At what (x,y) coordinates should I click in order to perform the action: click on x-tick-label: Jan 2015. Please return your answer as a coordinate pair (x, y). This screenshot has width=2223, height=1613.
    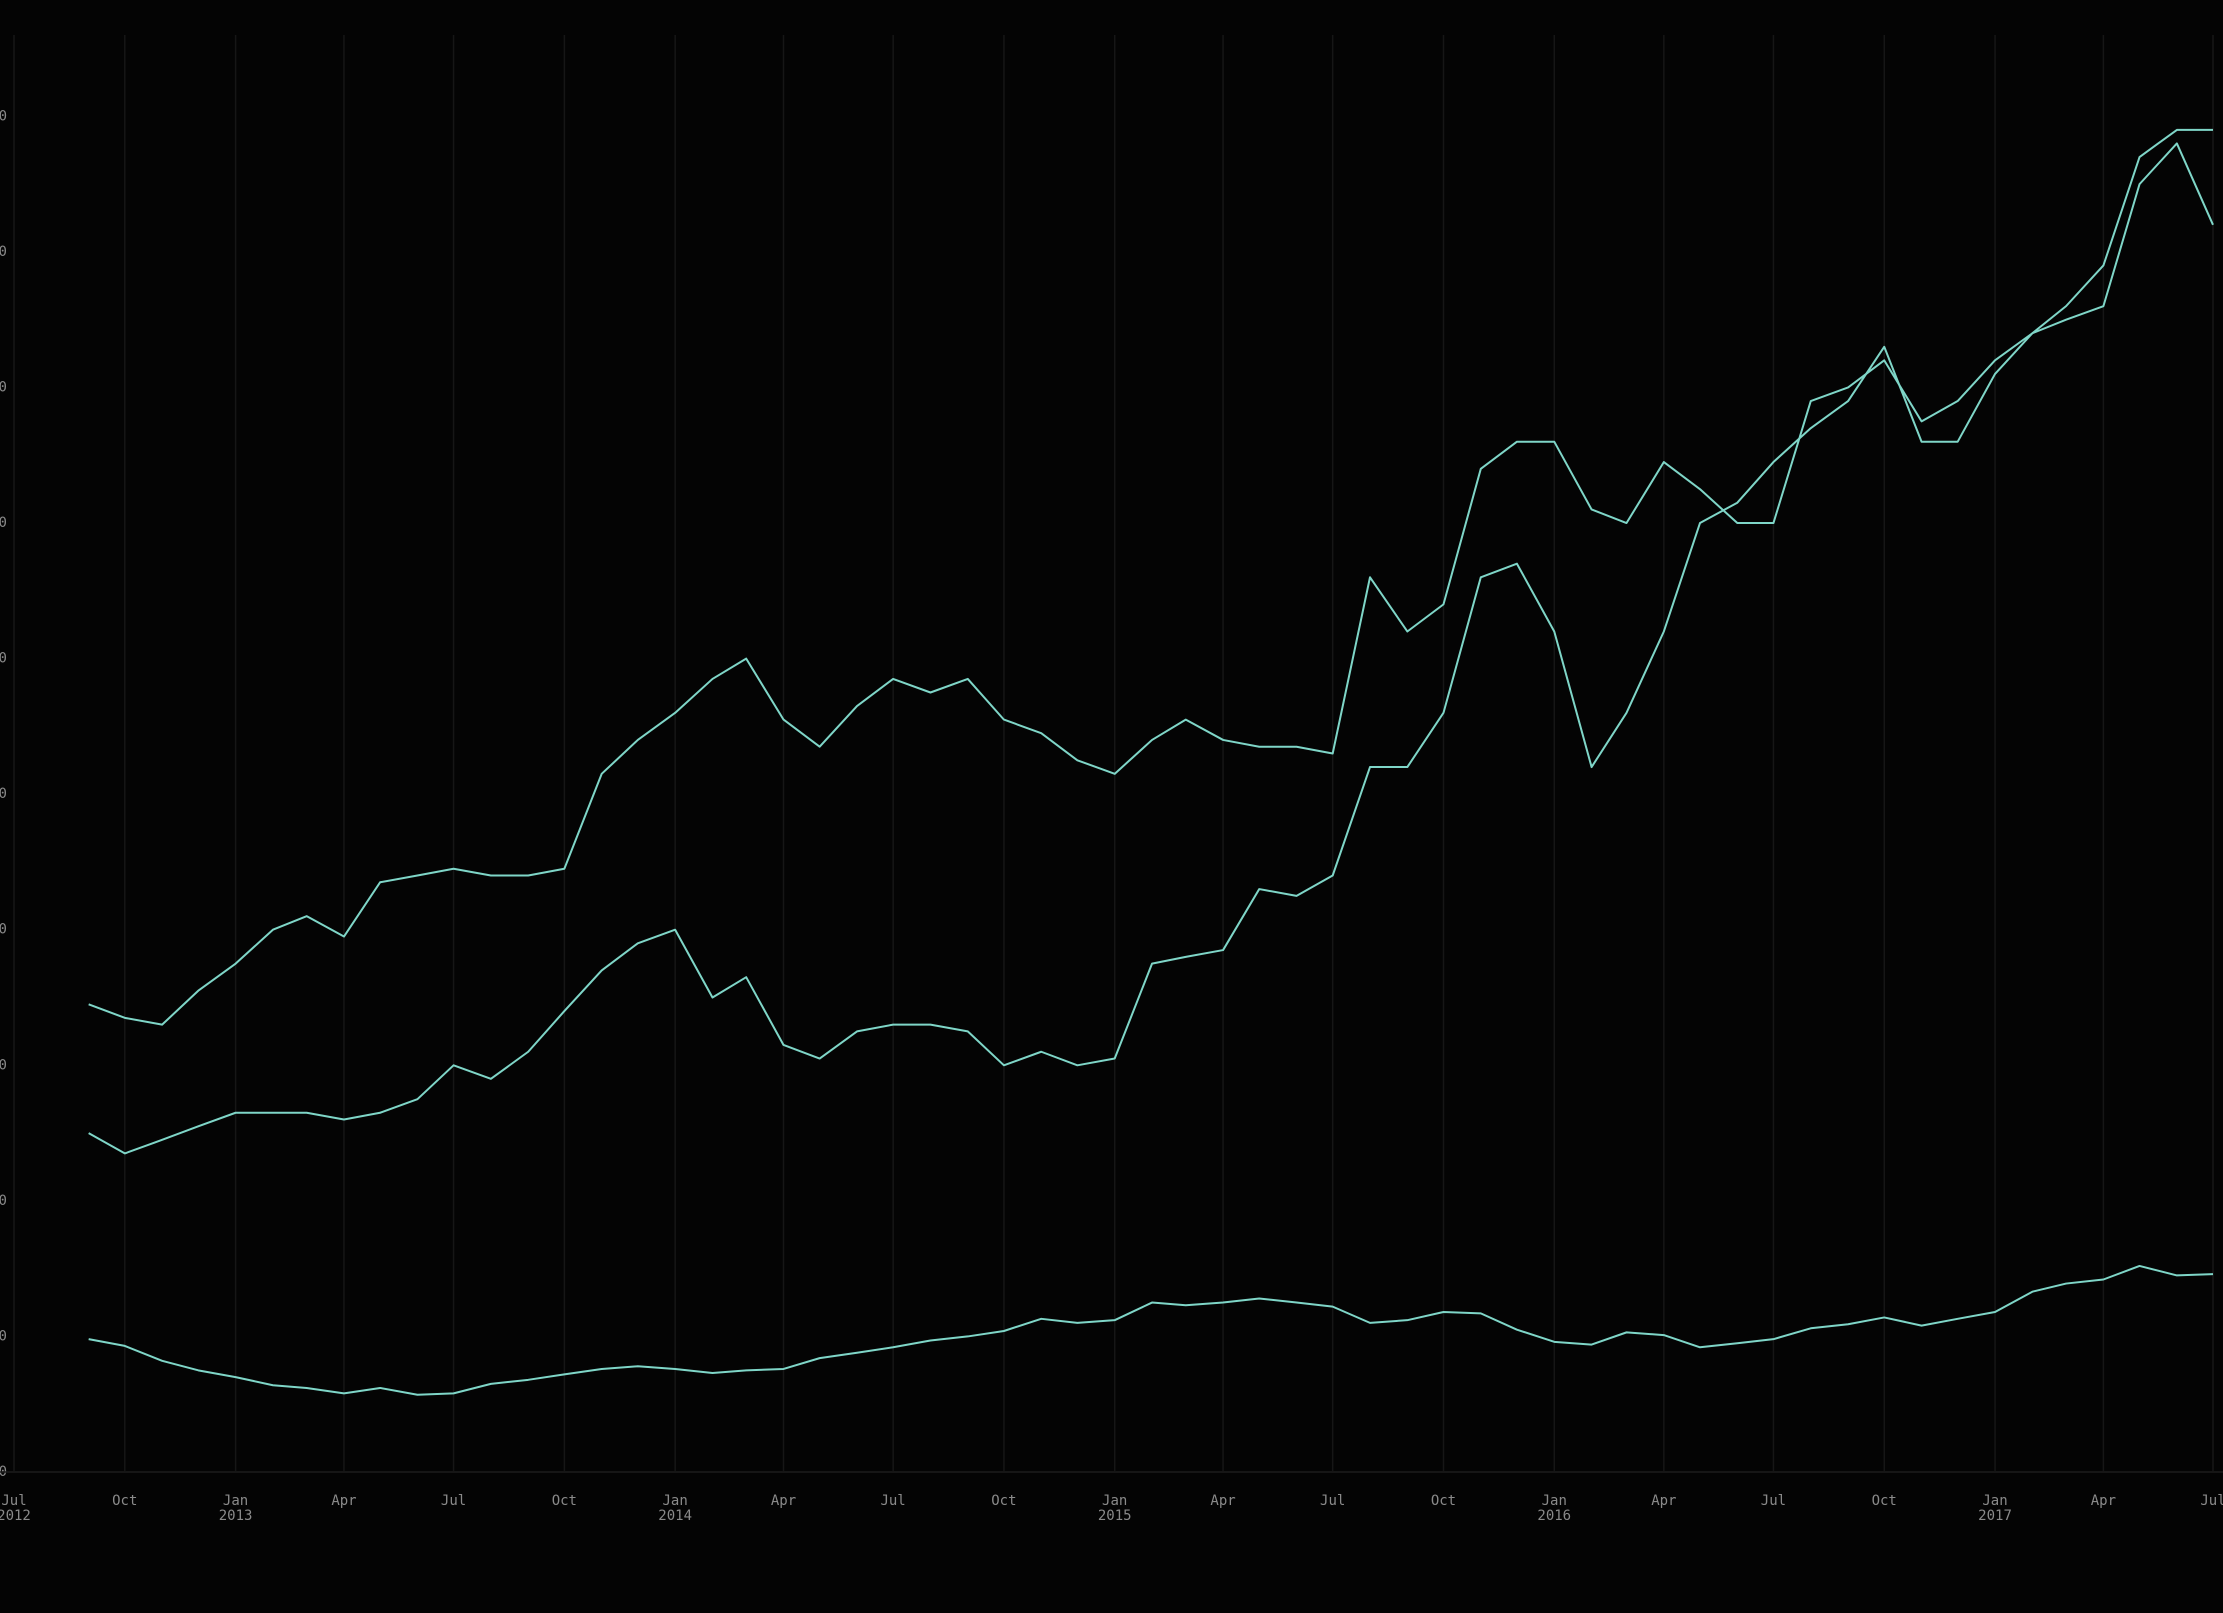
    Looking at the image, I should click on (1114, 1508).